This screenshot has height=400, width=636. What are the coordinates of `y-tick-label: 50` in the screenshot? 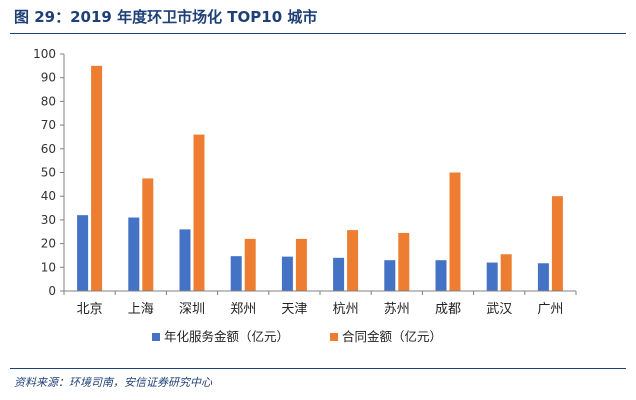 It's located at (48, 173).